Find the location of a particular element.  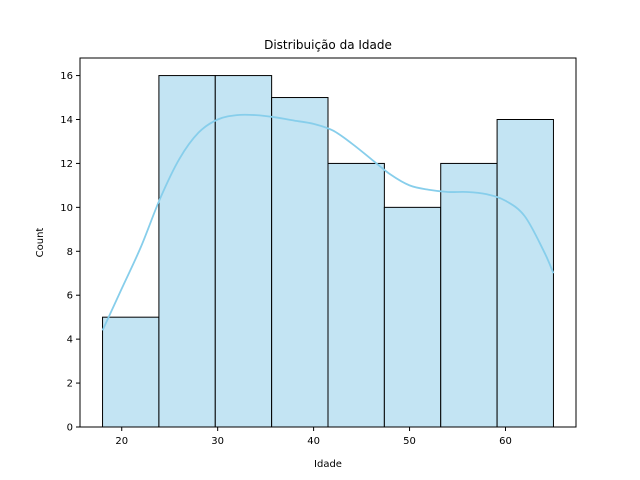

chart-title: Distribuição da Idade is located at coordinates (328, 45).